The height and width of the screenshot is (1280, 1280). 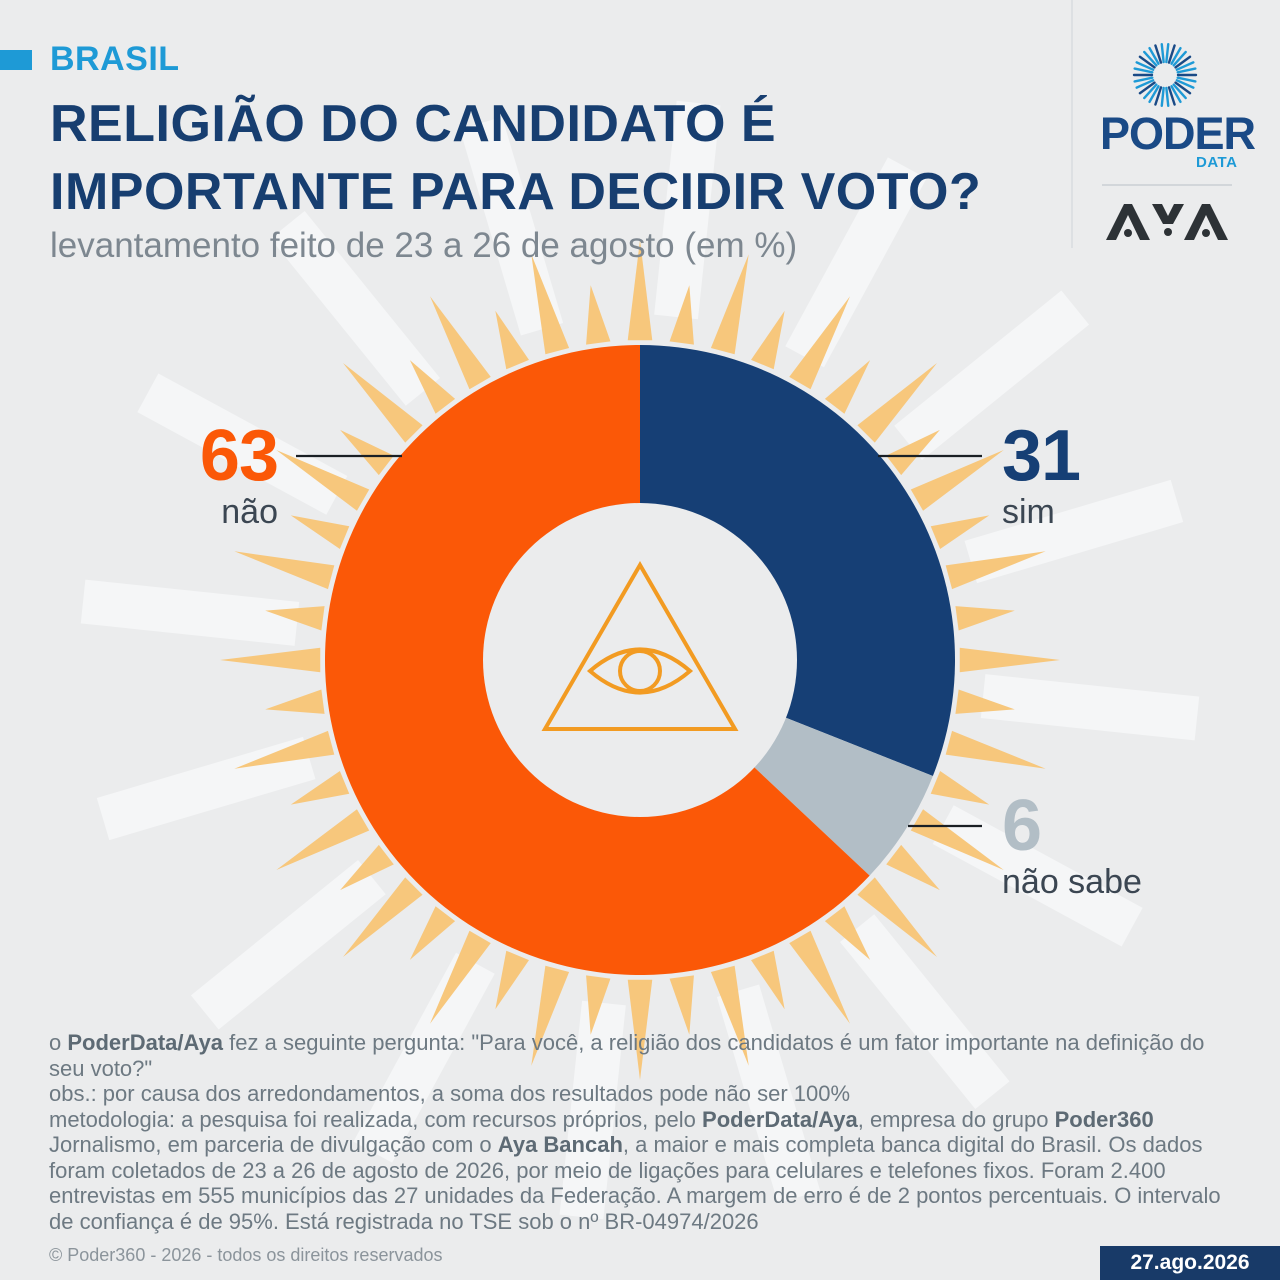 I want to click on poderdata-logo-sub: DATA, so click(x=1217, y=162).